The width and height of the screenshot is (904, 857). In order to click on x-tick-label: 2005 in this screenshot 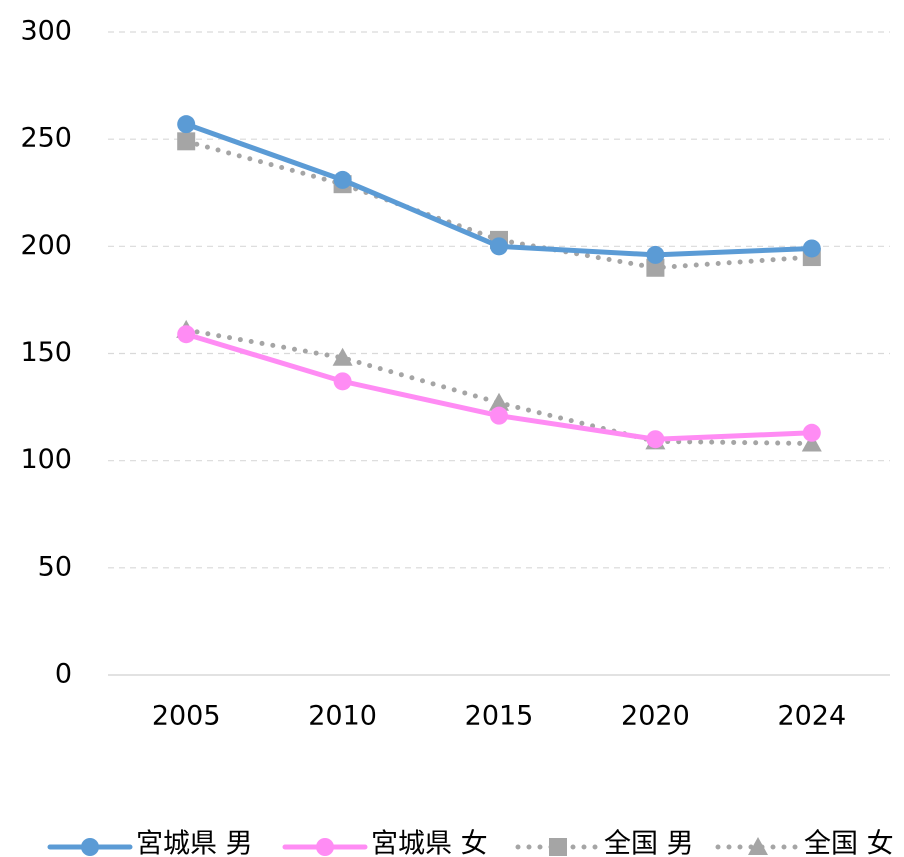, I will do `click(186, 716)`.